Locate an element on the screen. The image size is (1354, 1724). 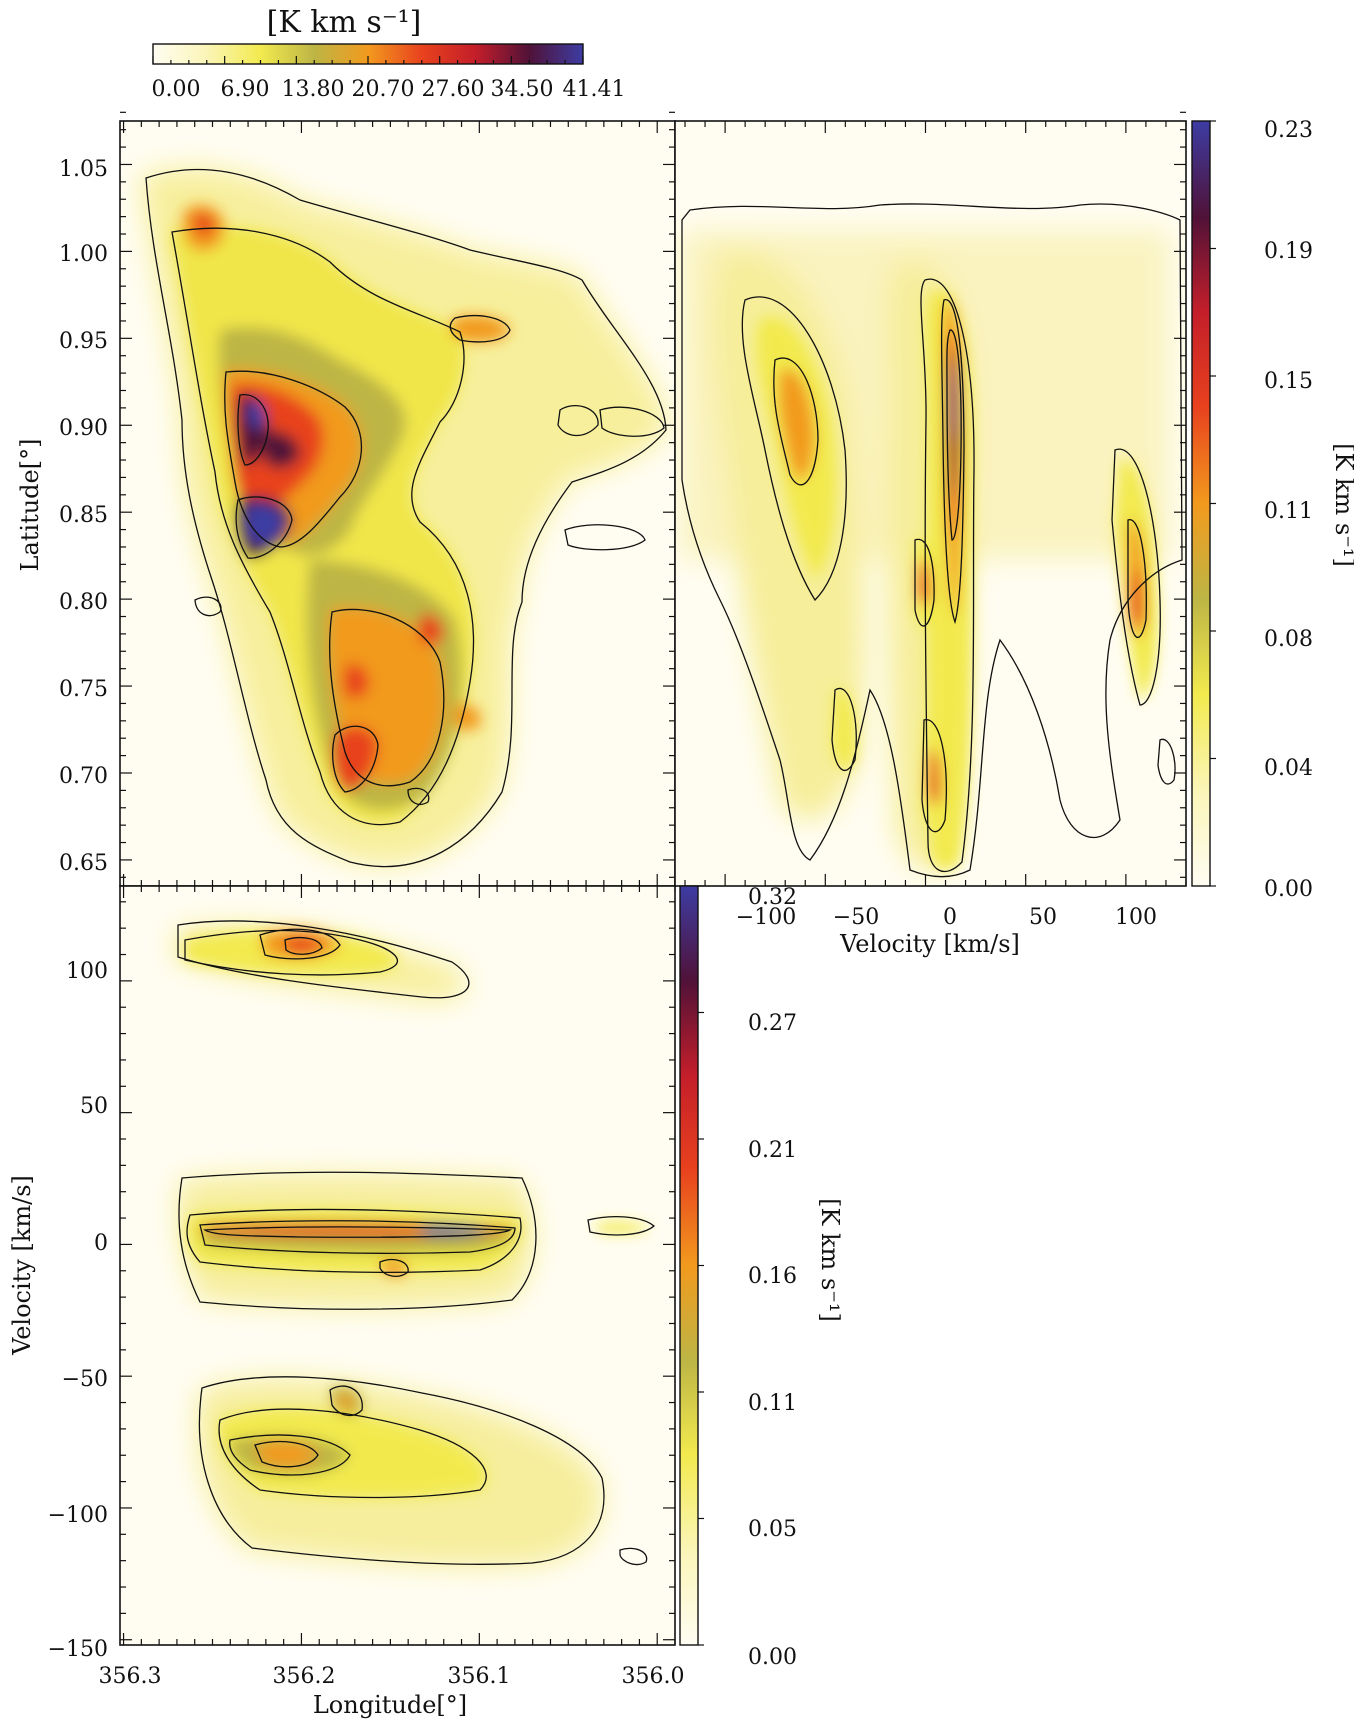
lv-xtick-2: 356.1 is located at coordinates (479, 1676).